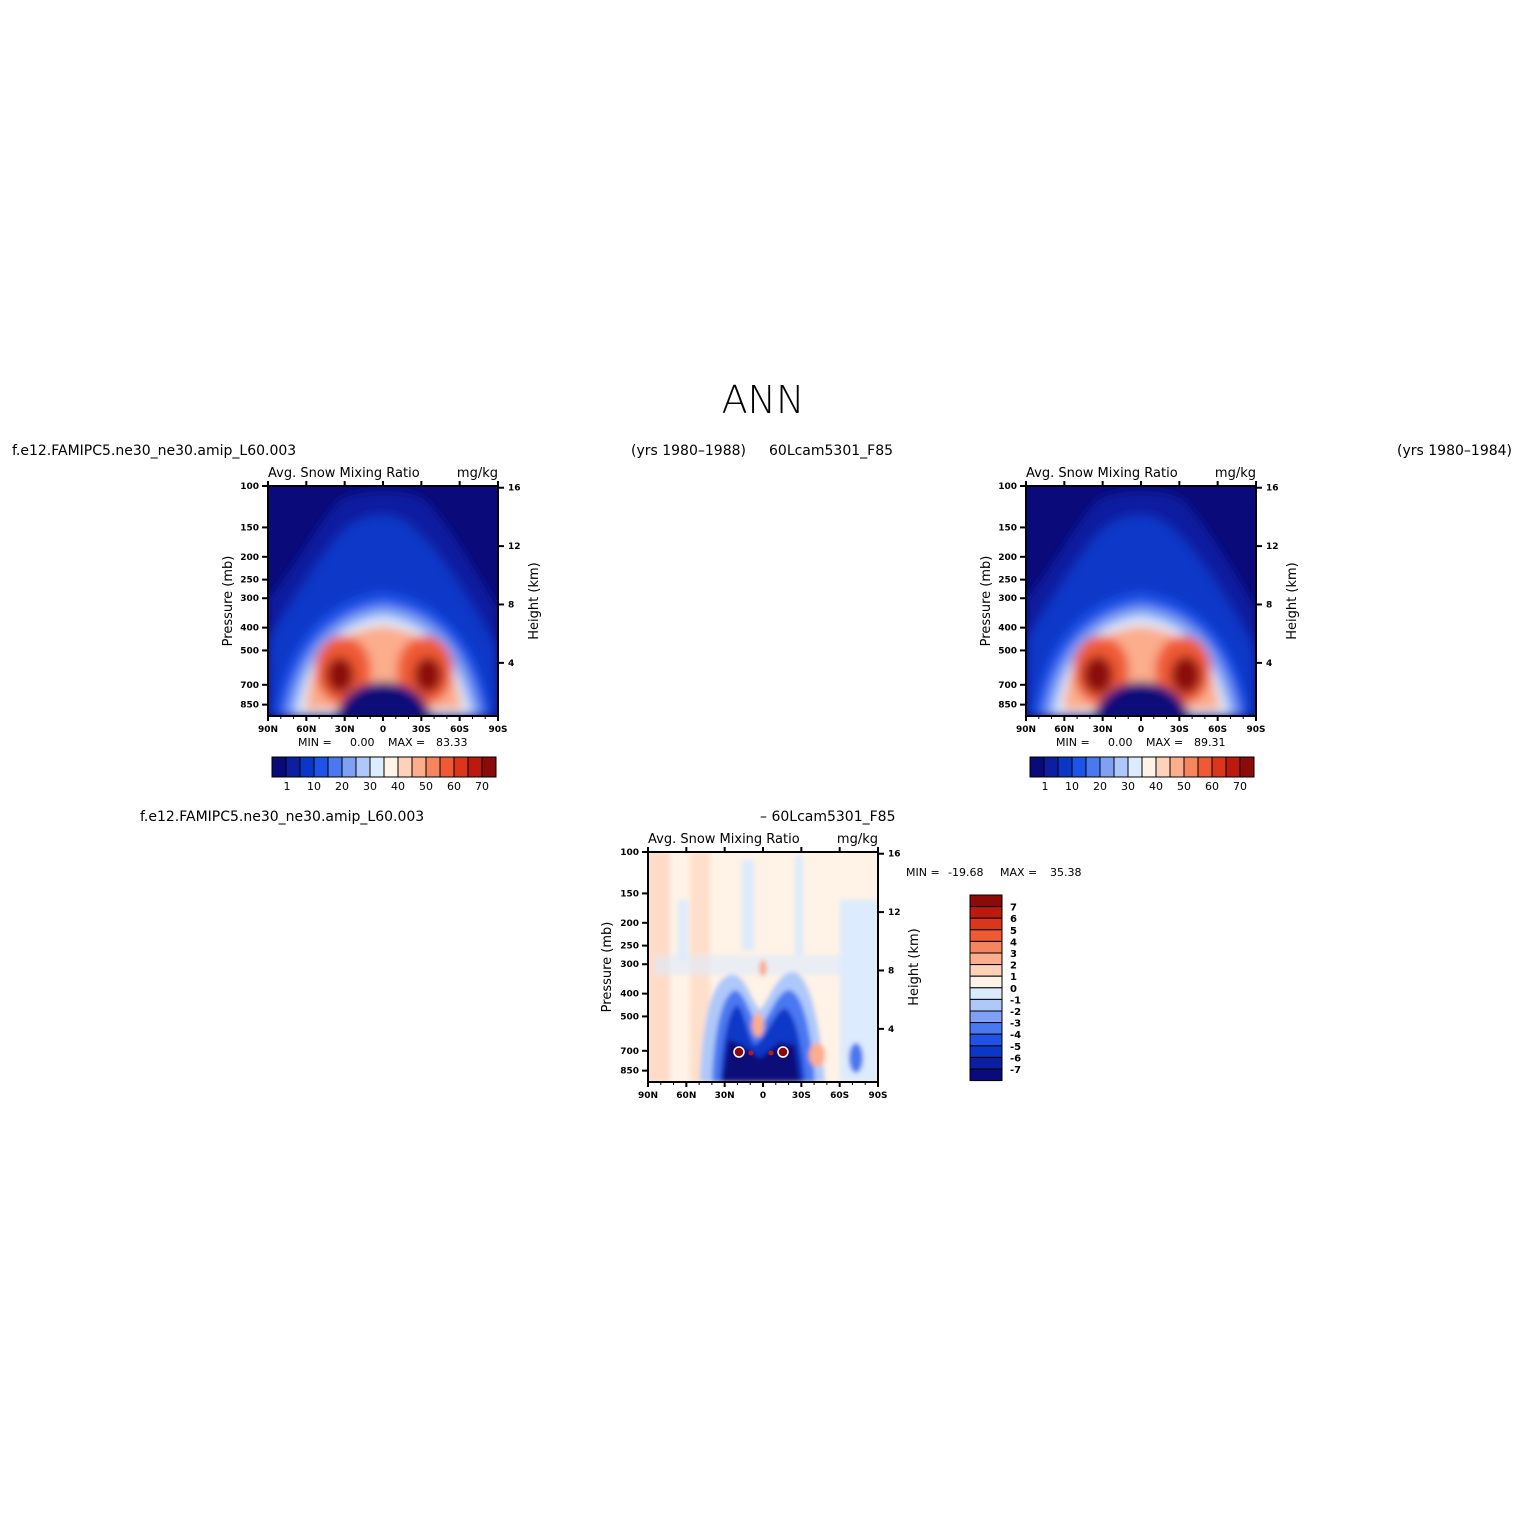  Describe the element at coordinates (154, 451) in the screenshot. I see `case1-label: f.e12.FAMIPC5.ne30_ne30.amip_L60.003` at that location.